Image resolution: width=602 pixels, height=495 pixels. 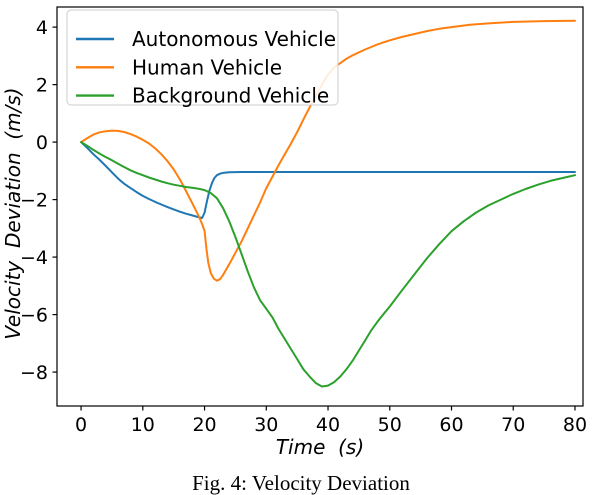 What do you see at coordinates (34, 316) in the screenshot?
I see `y-tick-label: −6` at bounding box center [34, 316].